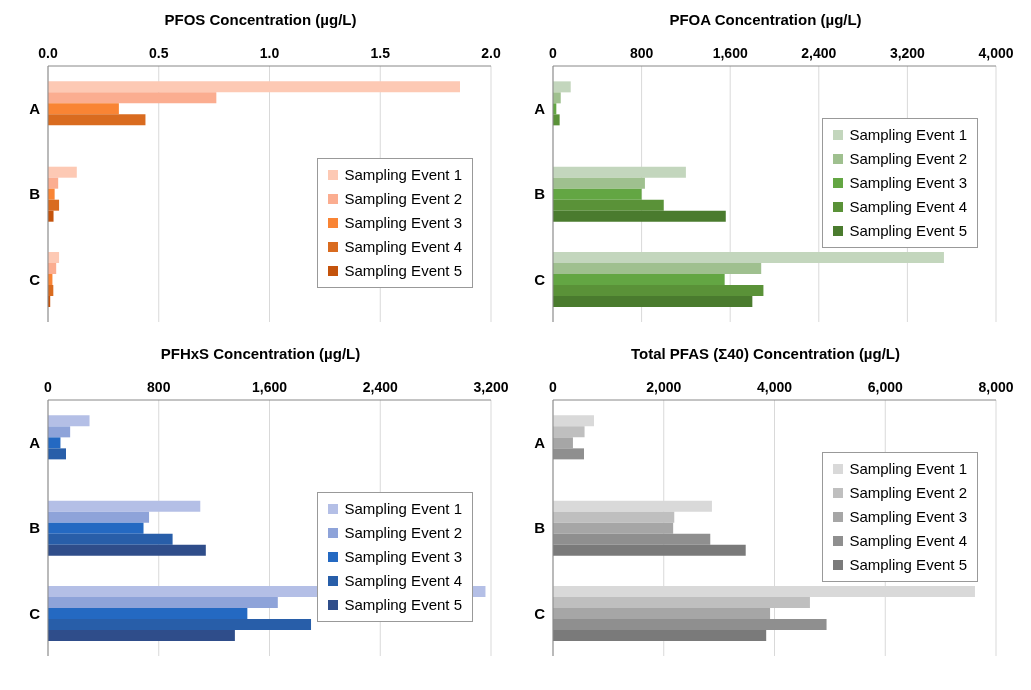  Describe the element at coordinates (996, 387) in the screenshot. I see `x-tick-label: 8,000` at that location.